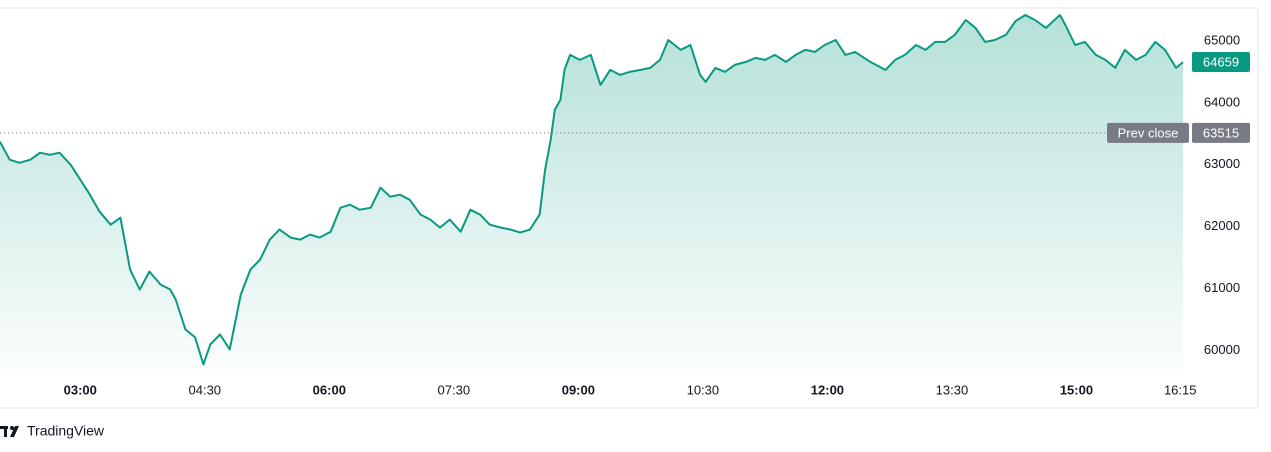 This screenshot has width=1271, height=452. What do you see at coordinates (329, 389) in the screenshot?
I see `x-tick-label: 06:00` at bounding box center [329, 389].